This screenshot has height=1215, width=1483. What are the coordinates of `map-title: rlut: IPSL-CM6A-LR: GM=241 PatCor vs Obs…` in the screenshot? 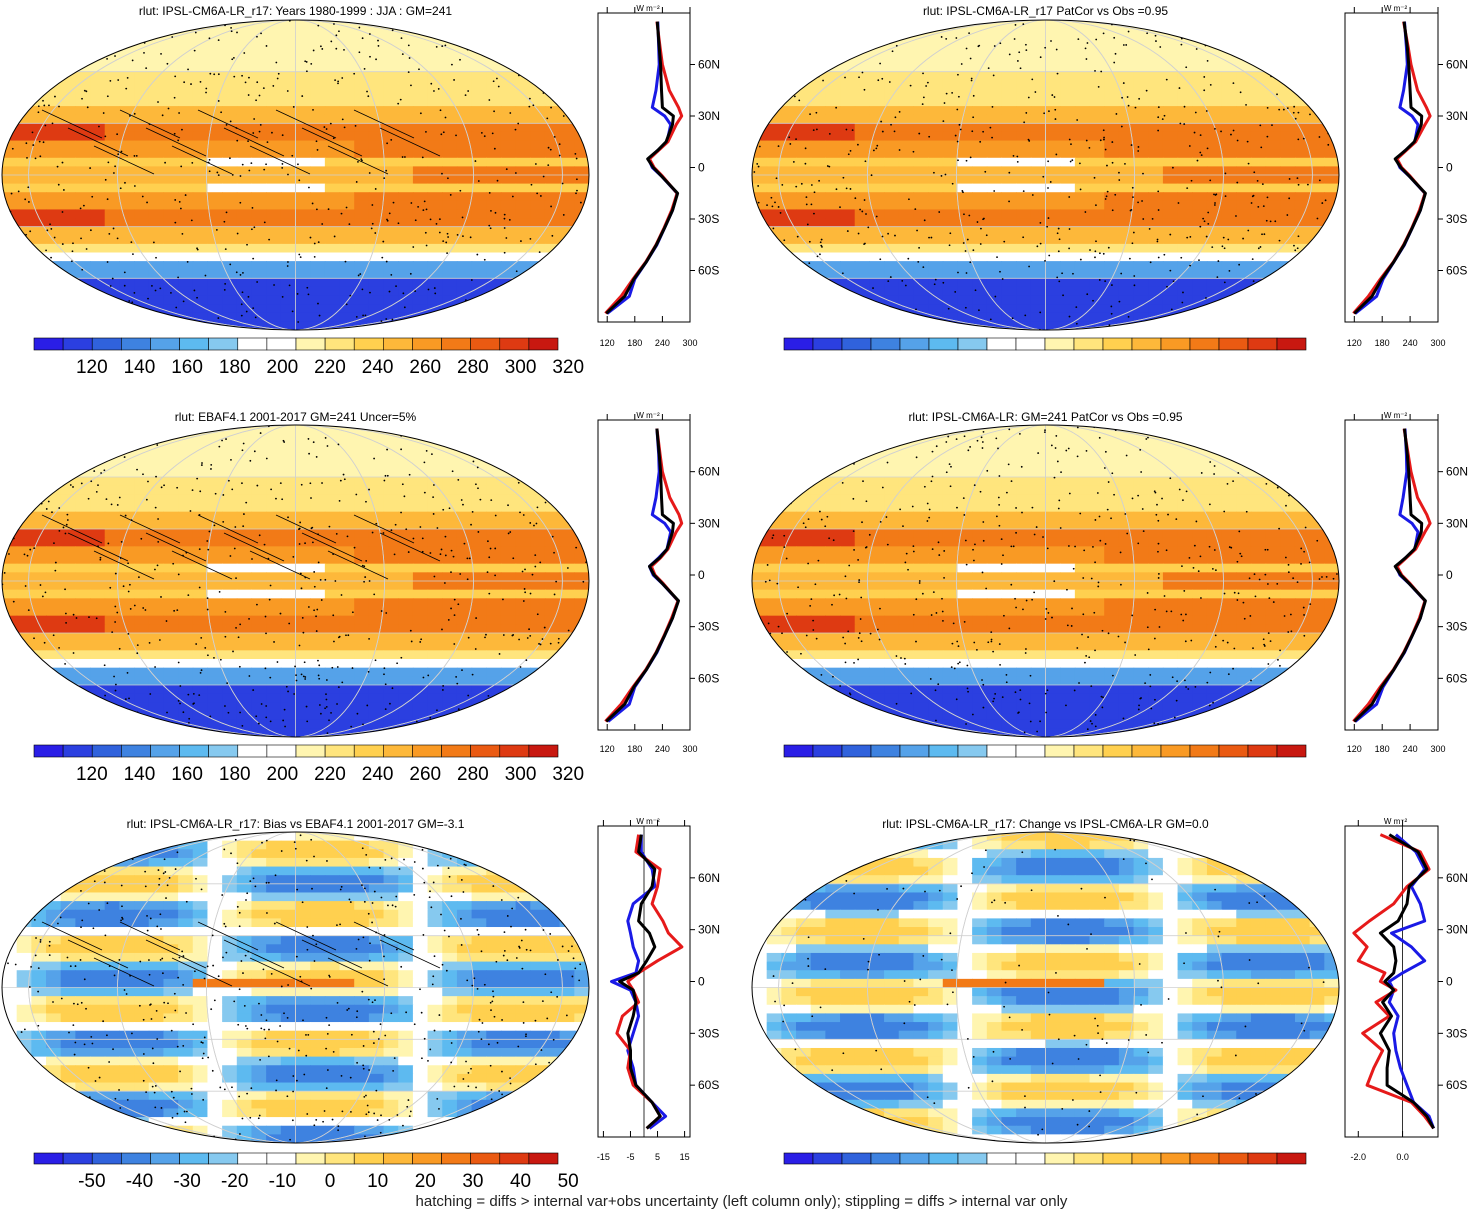 It's located at (1045, 417).